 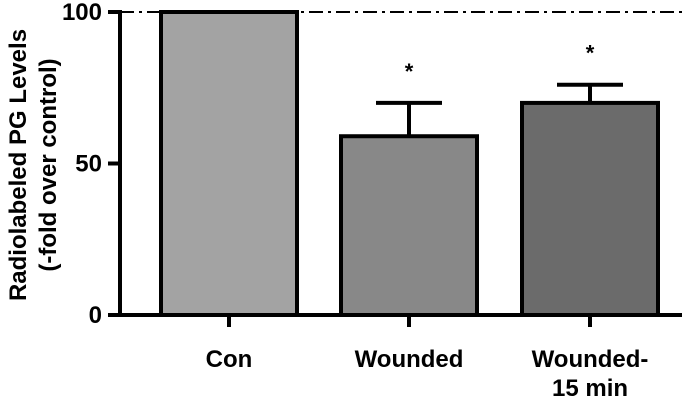 What do you see at coordinates (95, 315) in the screenshot?
I see `y-tick-label: 0` at bounding box center [95, 315].